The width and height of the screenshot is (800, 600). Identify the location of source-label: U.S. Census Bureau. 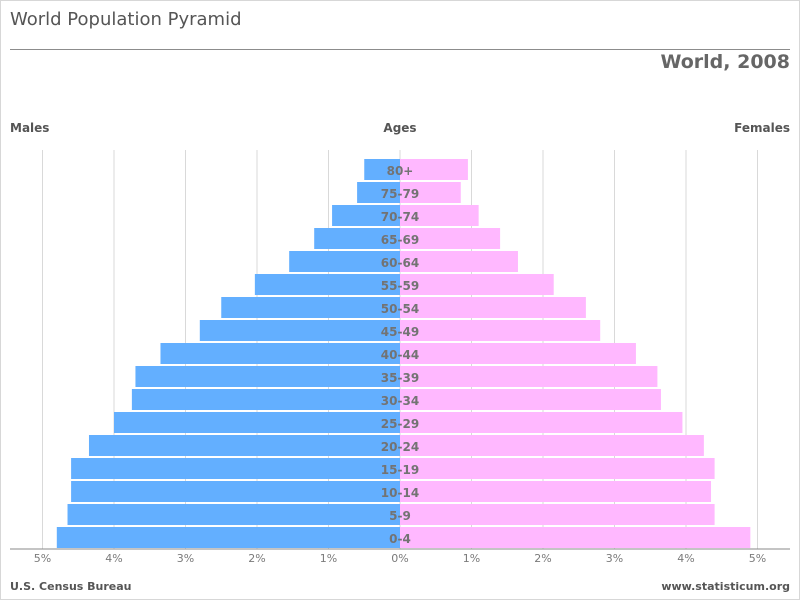
(71, 586).